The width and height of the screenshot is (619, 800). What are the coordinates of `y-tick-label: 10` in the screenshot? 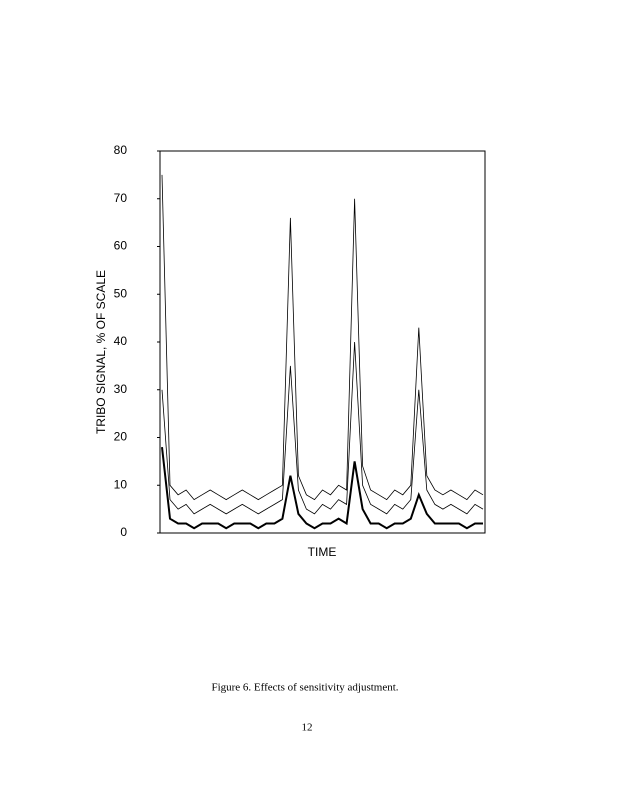 It's located at (121, 484).